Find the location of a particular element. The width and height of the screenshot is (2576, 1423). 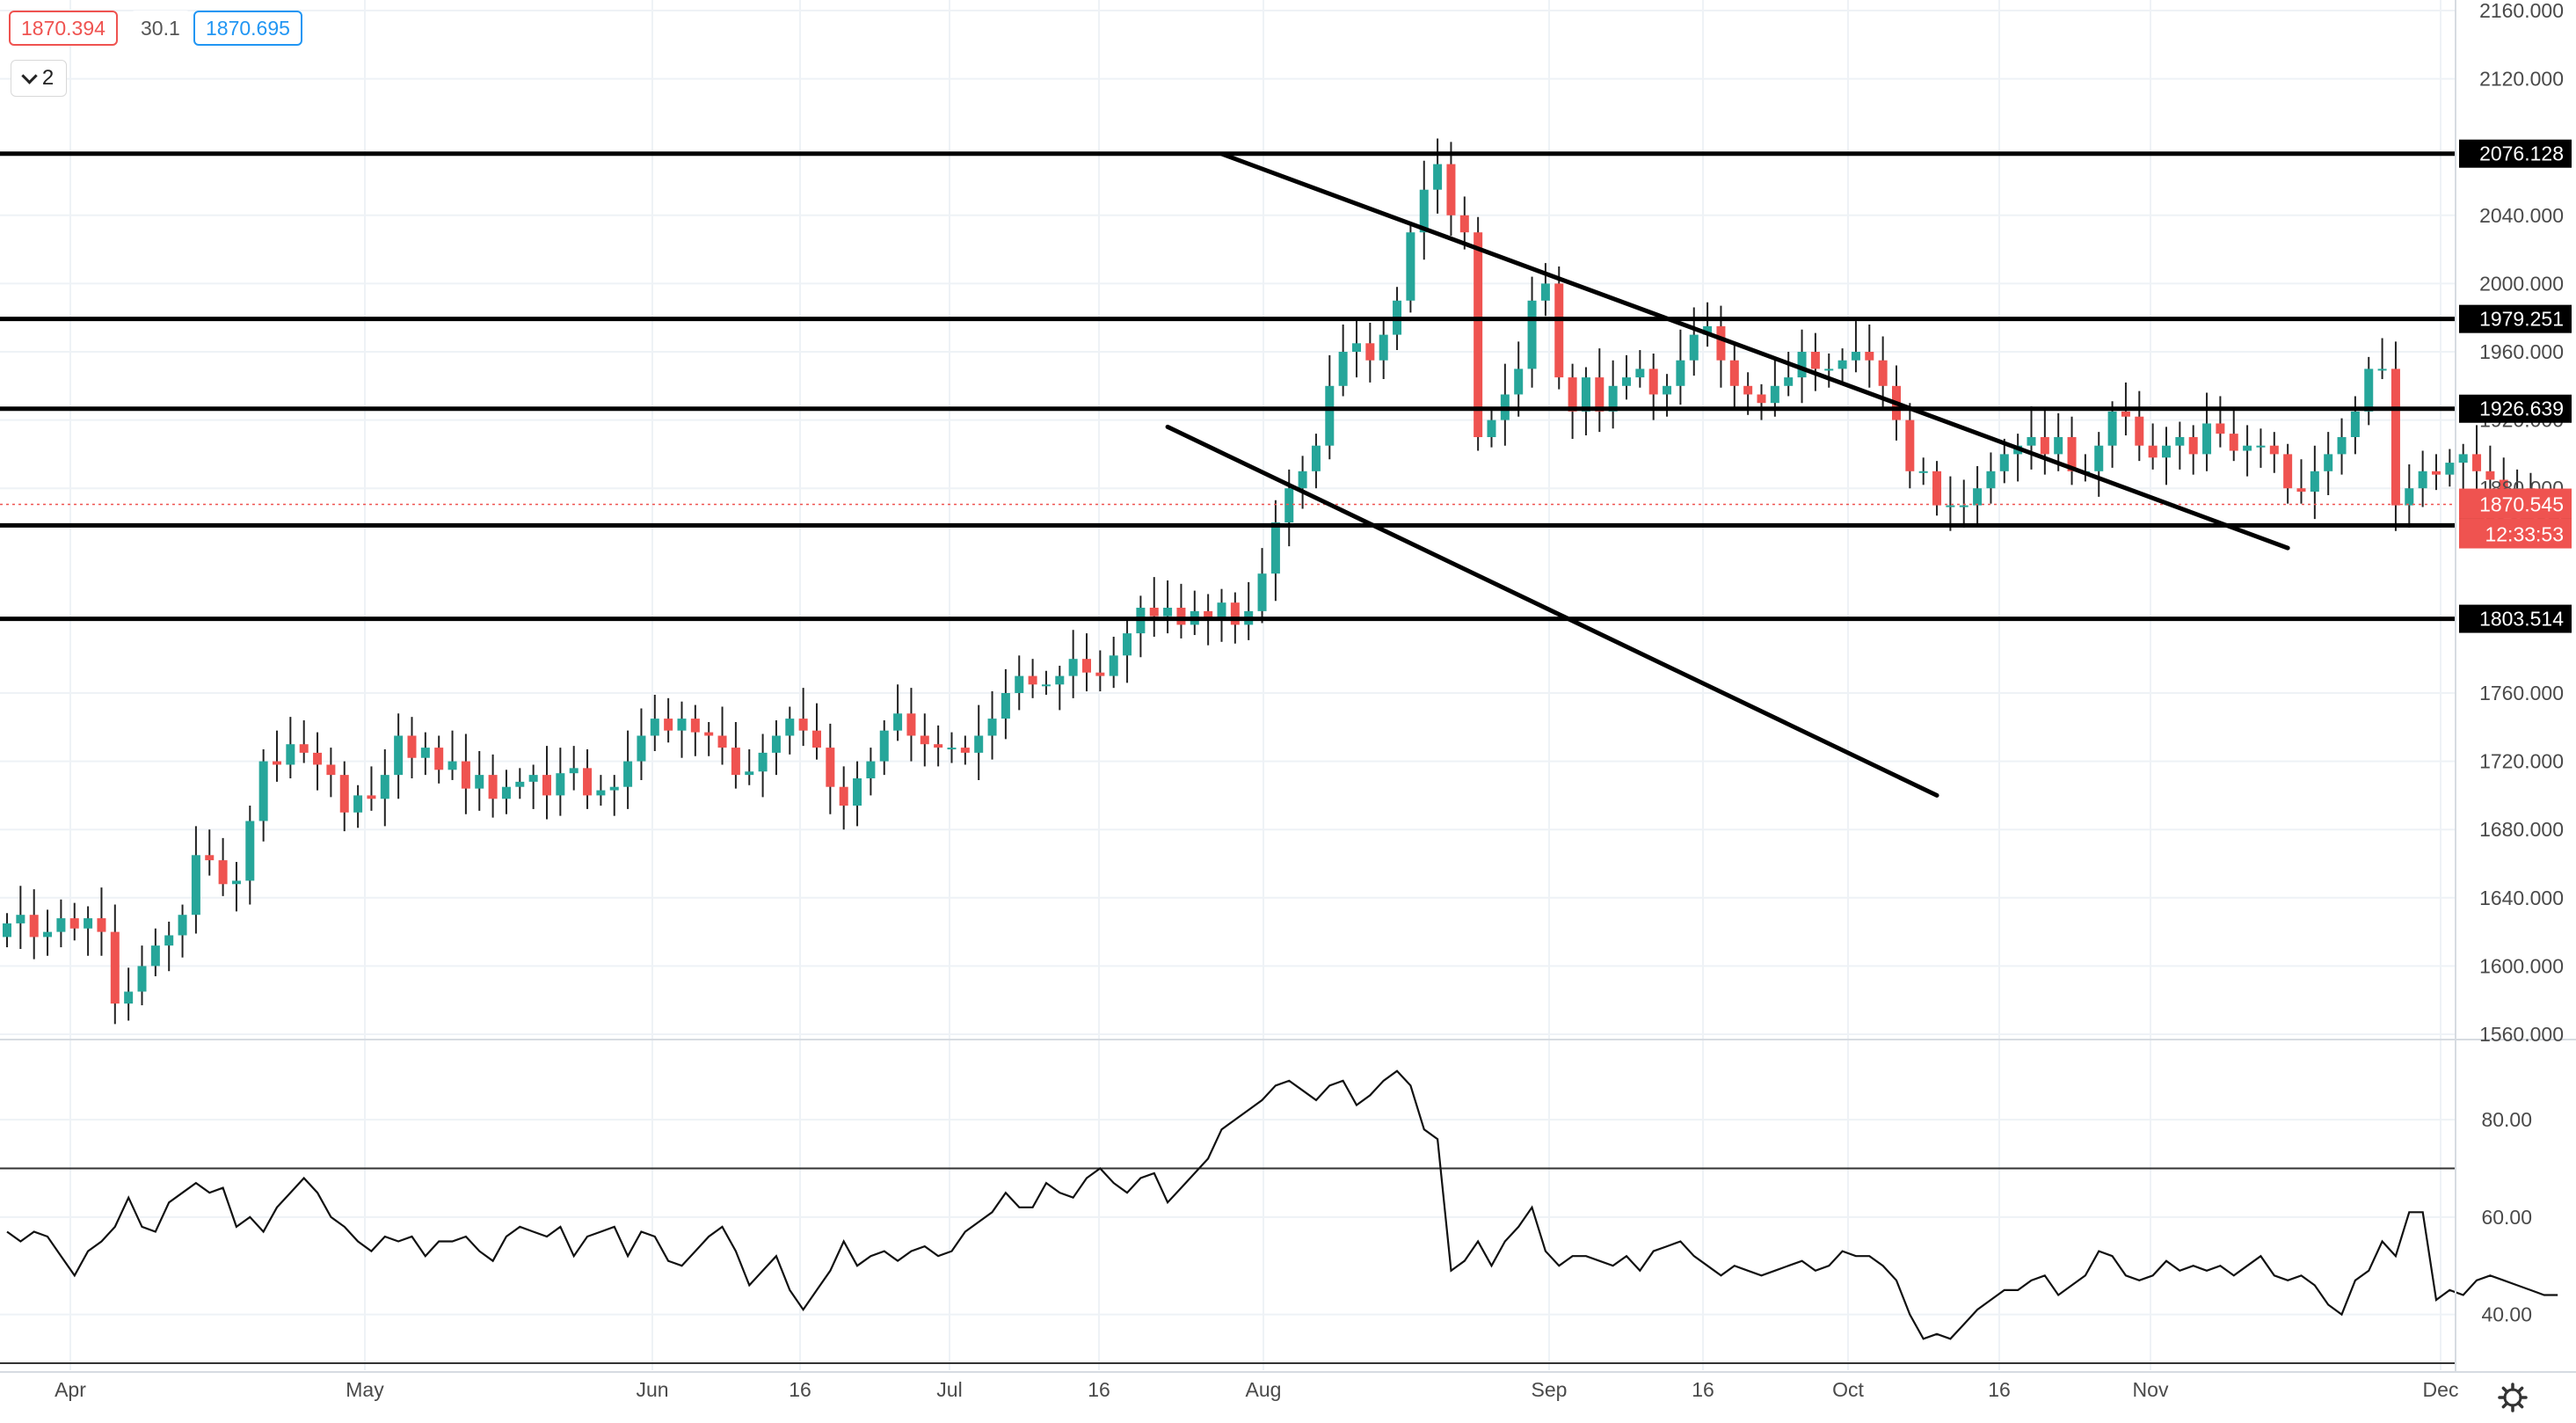

time-tick-label: Apr is located at coordinates (70, 1389).